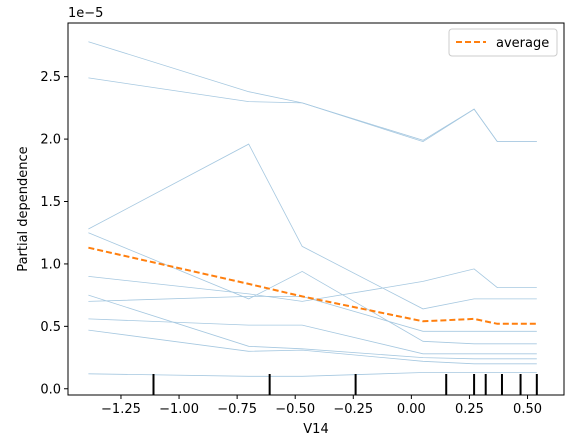  Describe the element at coordinates (179, 409) in the screenshot. I see `x-tick-label: −1.00` at that location.